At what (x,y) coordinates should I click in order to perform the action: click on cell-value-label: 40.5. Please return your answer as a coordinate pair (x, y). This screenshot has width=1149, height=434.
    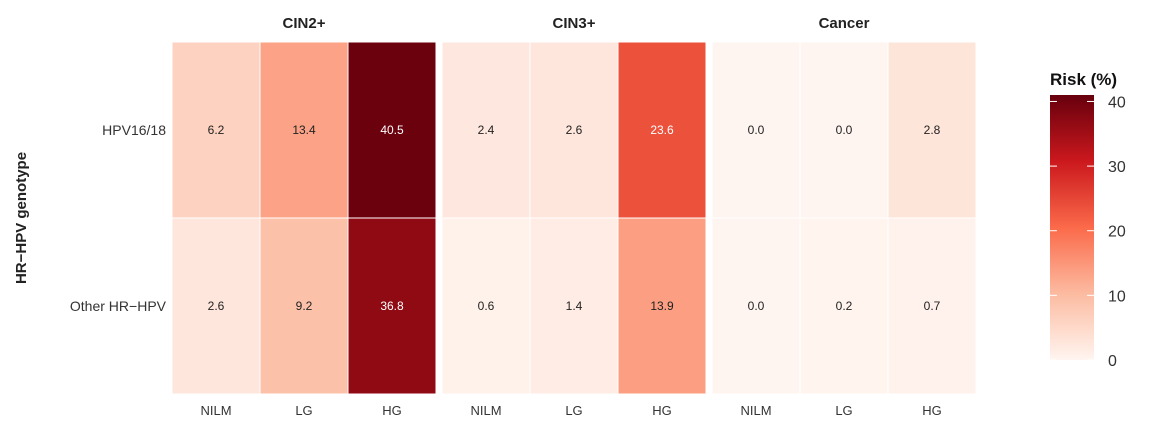
    Looking at the image, I should click on (392, 130).